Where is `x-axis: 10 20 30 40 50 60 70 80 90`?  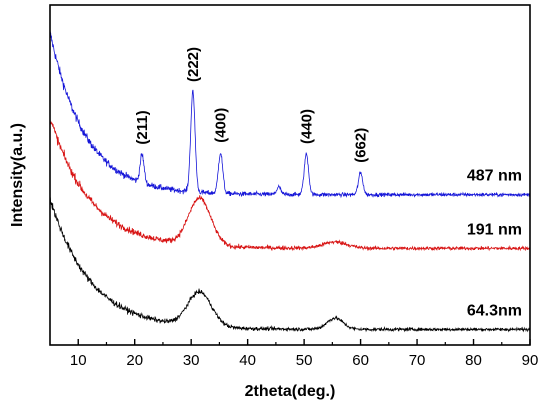
x-axis: 10 20 30 40 50 60 70 80 90 is located at coordinates (304, 354).